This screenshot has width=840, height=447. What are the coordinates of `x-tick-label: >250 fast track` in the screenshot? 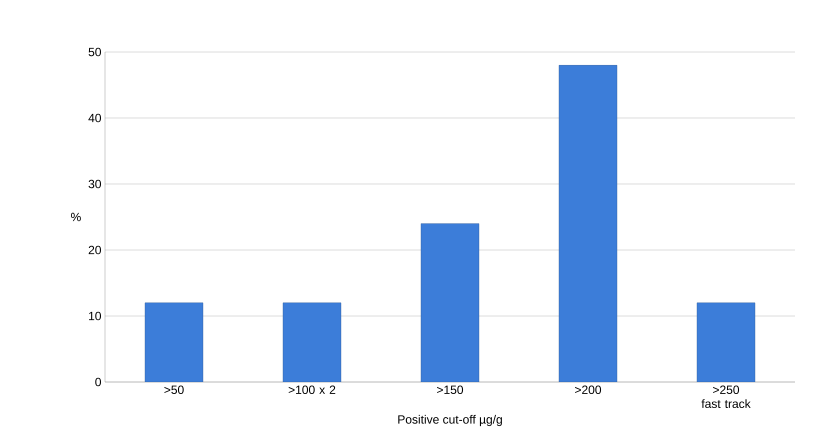 It's located at (726, 397).